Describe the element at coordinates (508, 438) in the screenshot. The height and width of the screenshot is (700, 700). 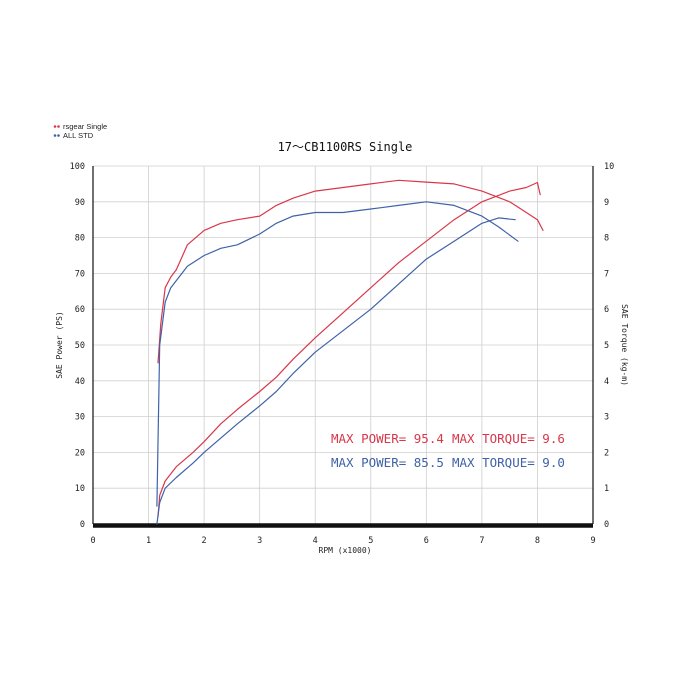
I see `max-torque-red-label: MAX TORQUE= 9.6` at that location.